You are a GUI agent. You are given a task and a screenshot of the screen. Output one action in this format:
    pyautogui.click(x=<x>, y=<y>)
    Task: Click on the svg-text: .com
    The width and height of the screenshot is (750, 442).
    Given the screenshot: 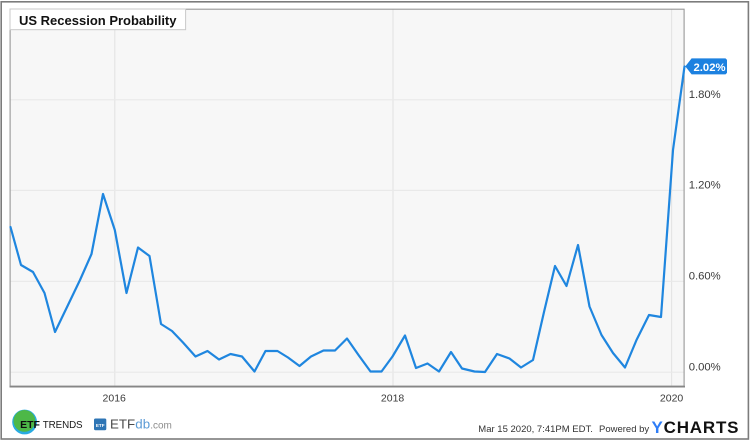 What is the action you would take?
    pyautogui.click(x=161, y=425)
    